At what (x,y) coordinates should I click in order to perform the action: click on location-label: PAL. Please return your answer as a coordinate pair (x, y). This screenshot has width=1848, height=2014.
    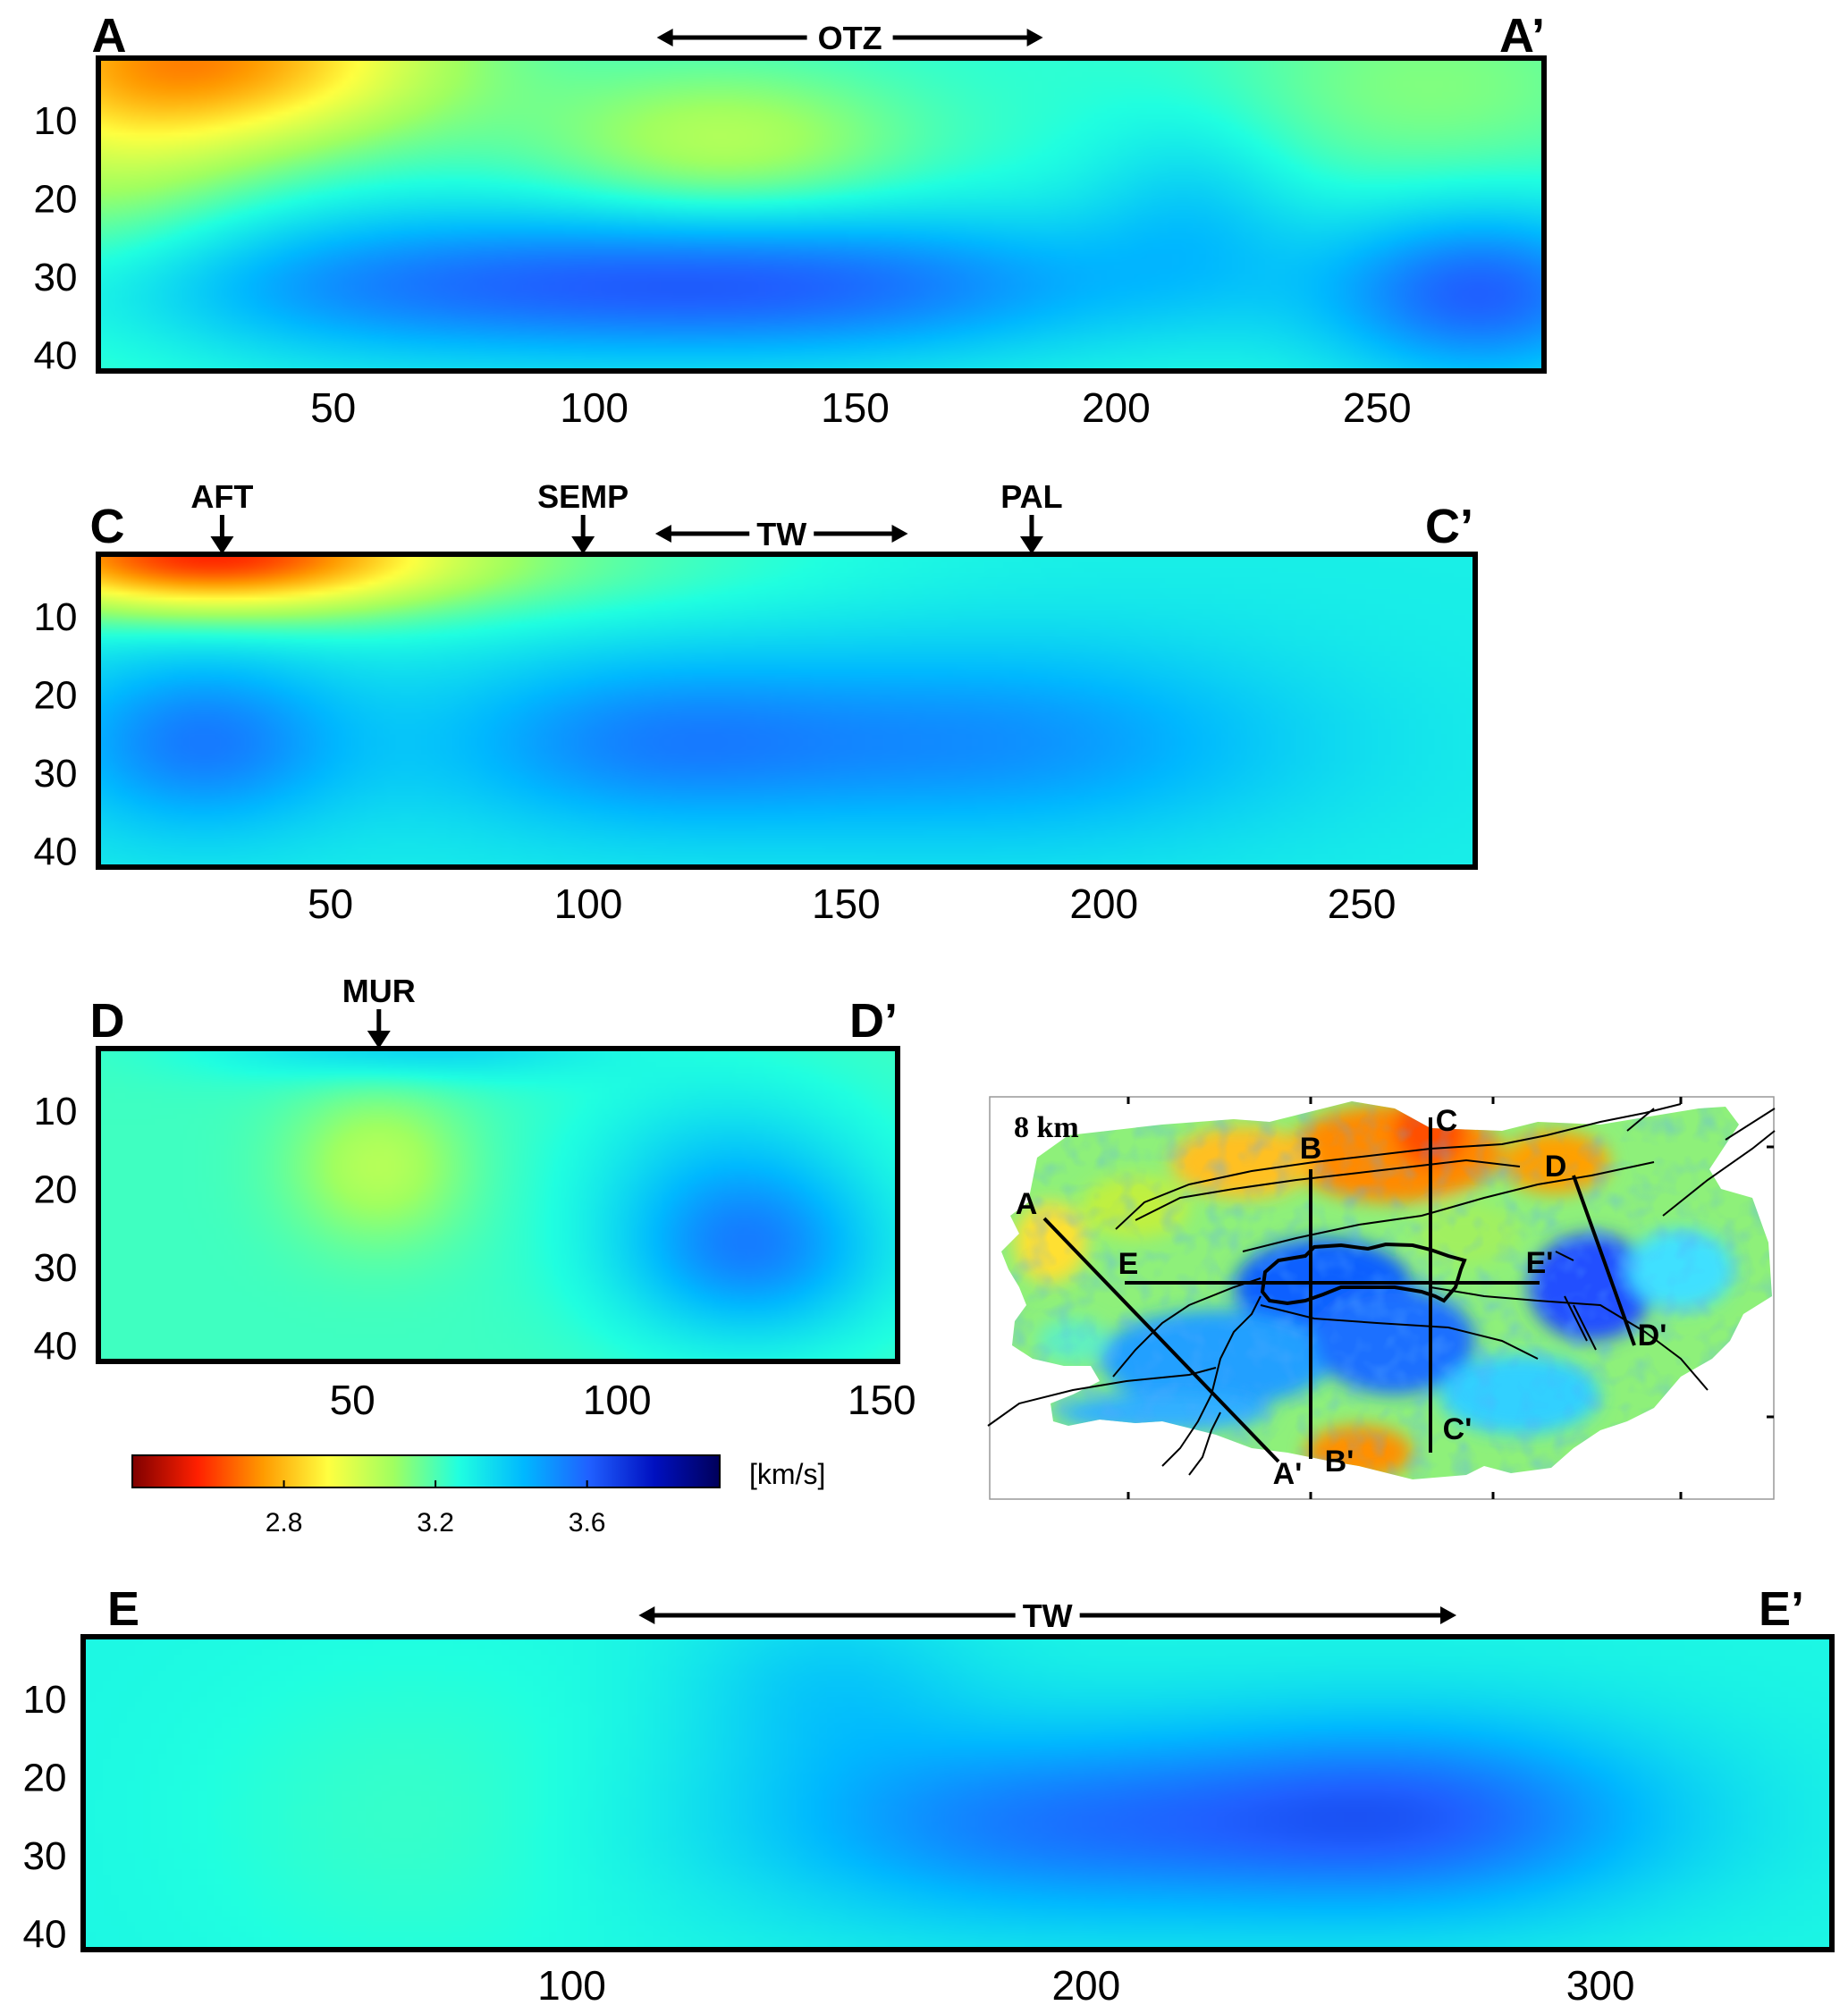
    Looking at the image, I should click on (1031, 497).